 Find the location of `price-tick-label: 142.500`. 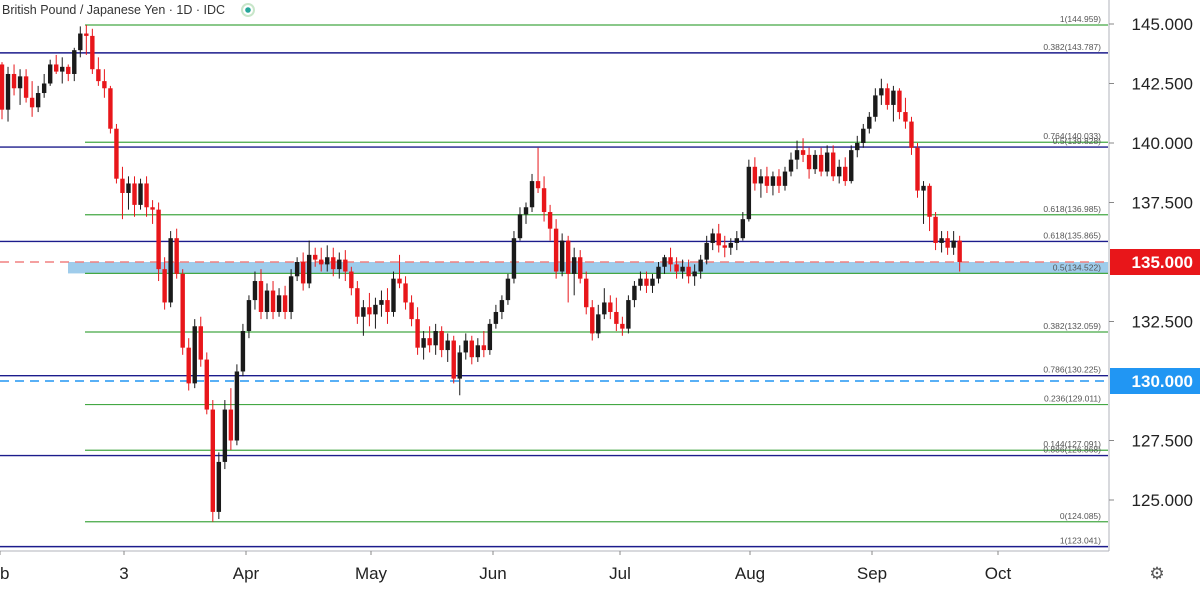

price-tick-label: 142.500 is located at coordinates (1162, 84).